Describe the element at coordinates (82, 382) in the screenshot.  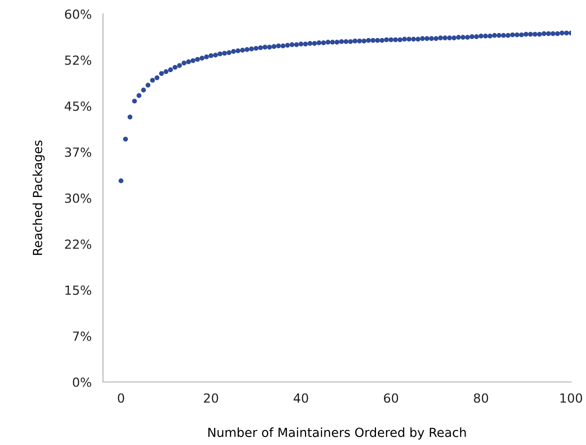
I see `y-tick-label: 0%` at that location.